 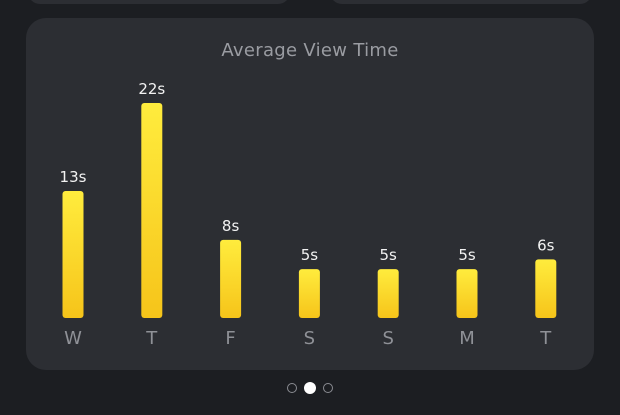 What do you see at coordinates (230, 338) in the screenshot?
I see `category-label-2: F` at bounding box center [230, 338].